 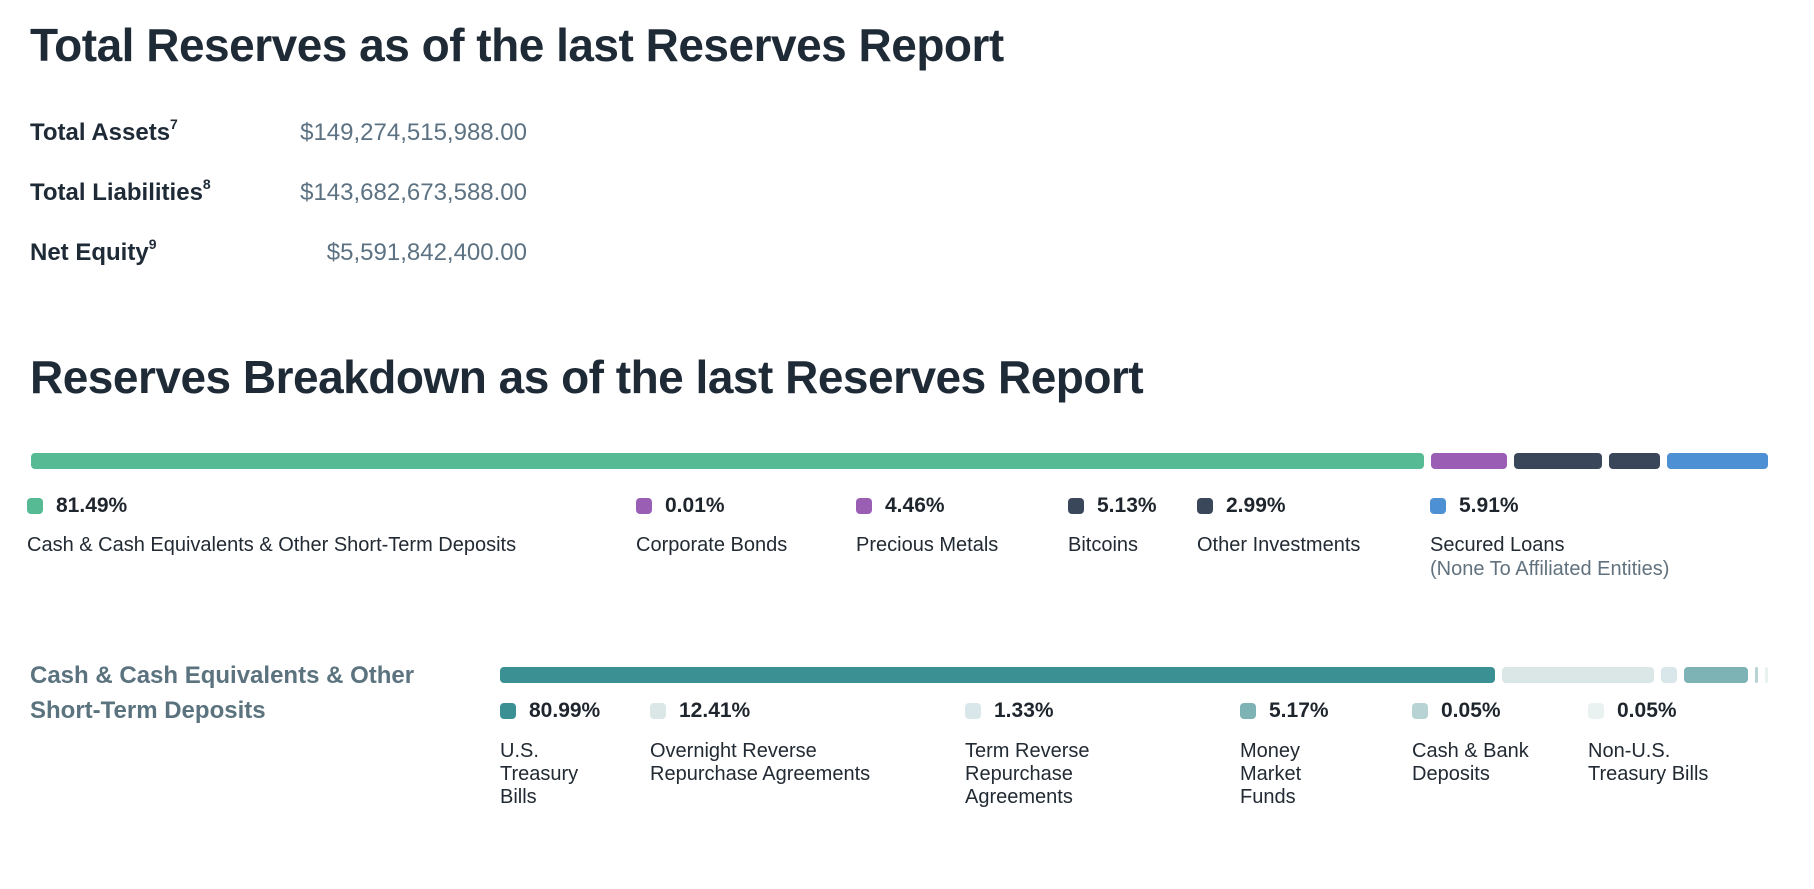 I want to click on bar-segment-bitcoins, so click(x=1558, y=461).